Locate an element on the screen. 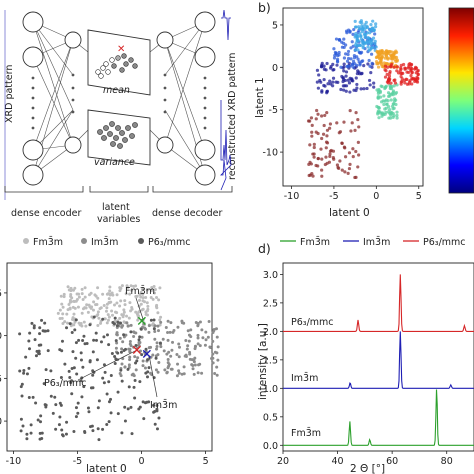  panel-d-label-fm: Fm3̄m is located at coordinates (306, 433).